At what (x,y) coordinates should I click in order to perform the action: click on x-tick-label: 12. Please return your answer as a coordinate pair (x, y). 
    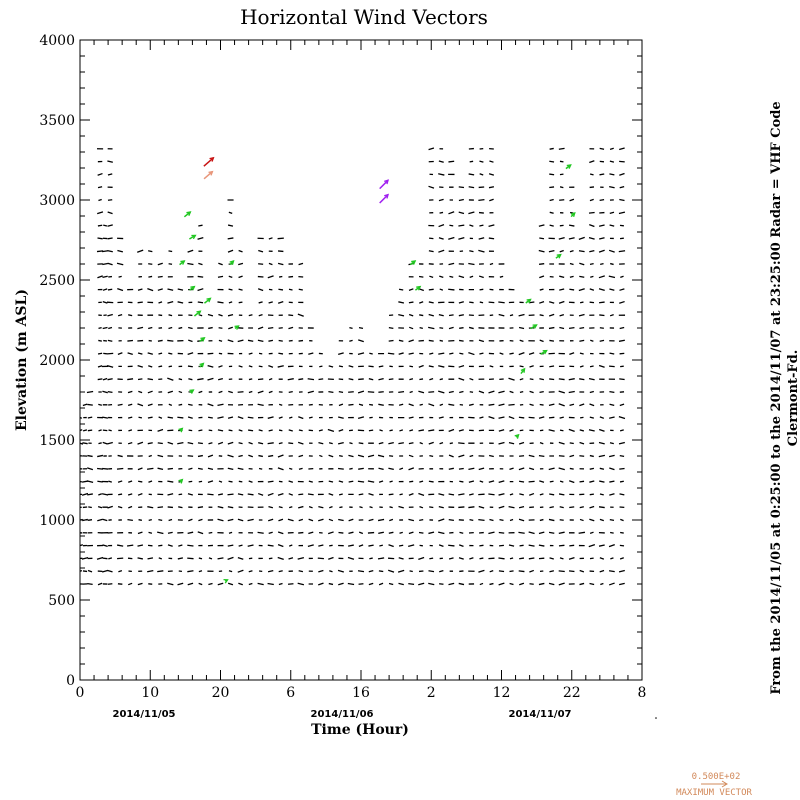
    Looking at the image, I should click on (502, 693).